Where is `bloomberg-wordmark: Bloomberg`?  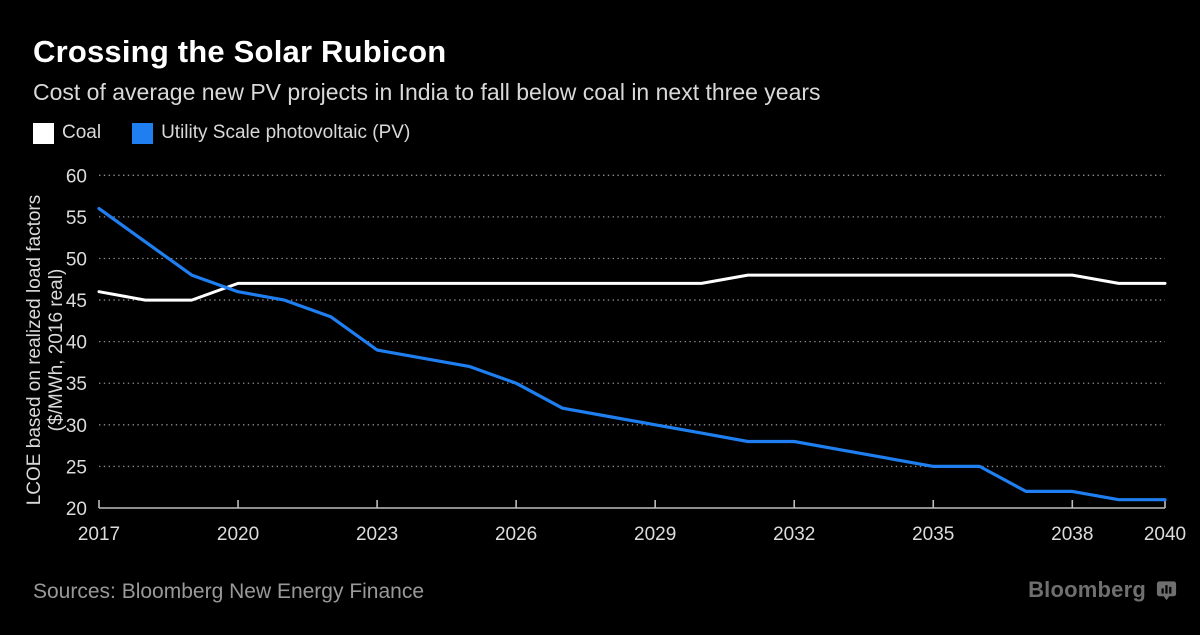
bloomberg-wordmark: Bloomberg is located at coordinates (1087, 589).